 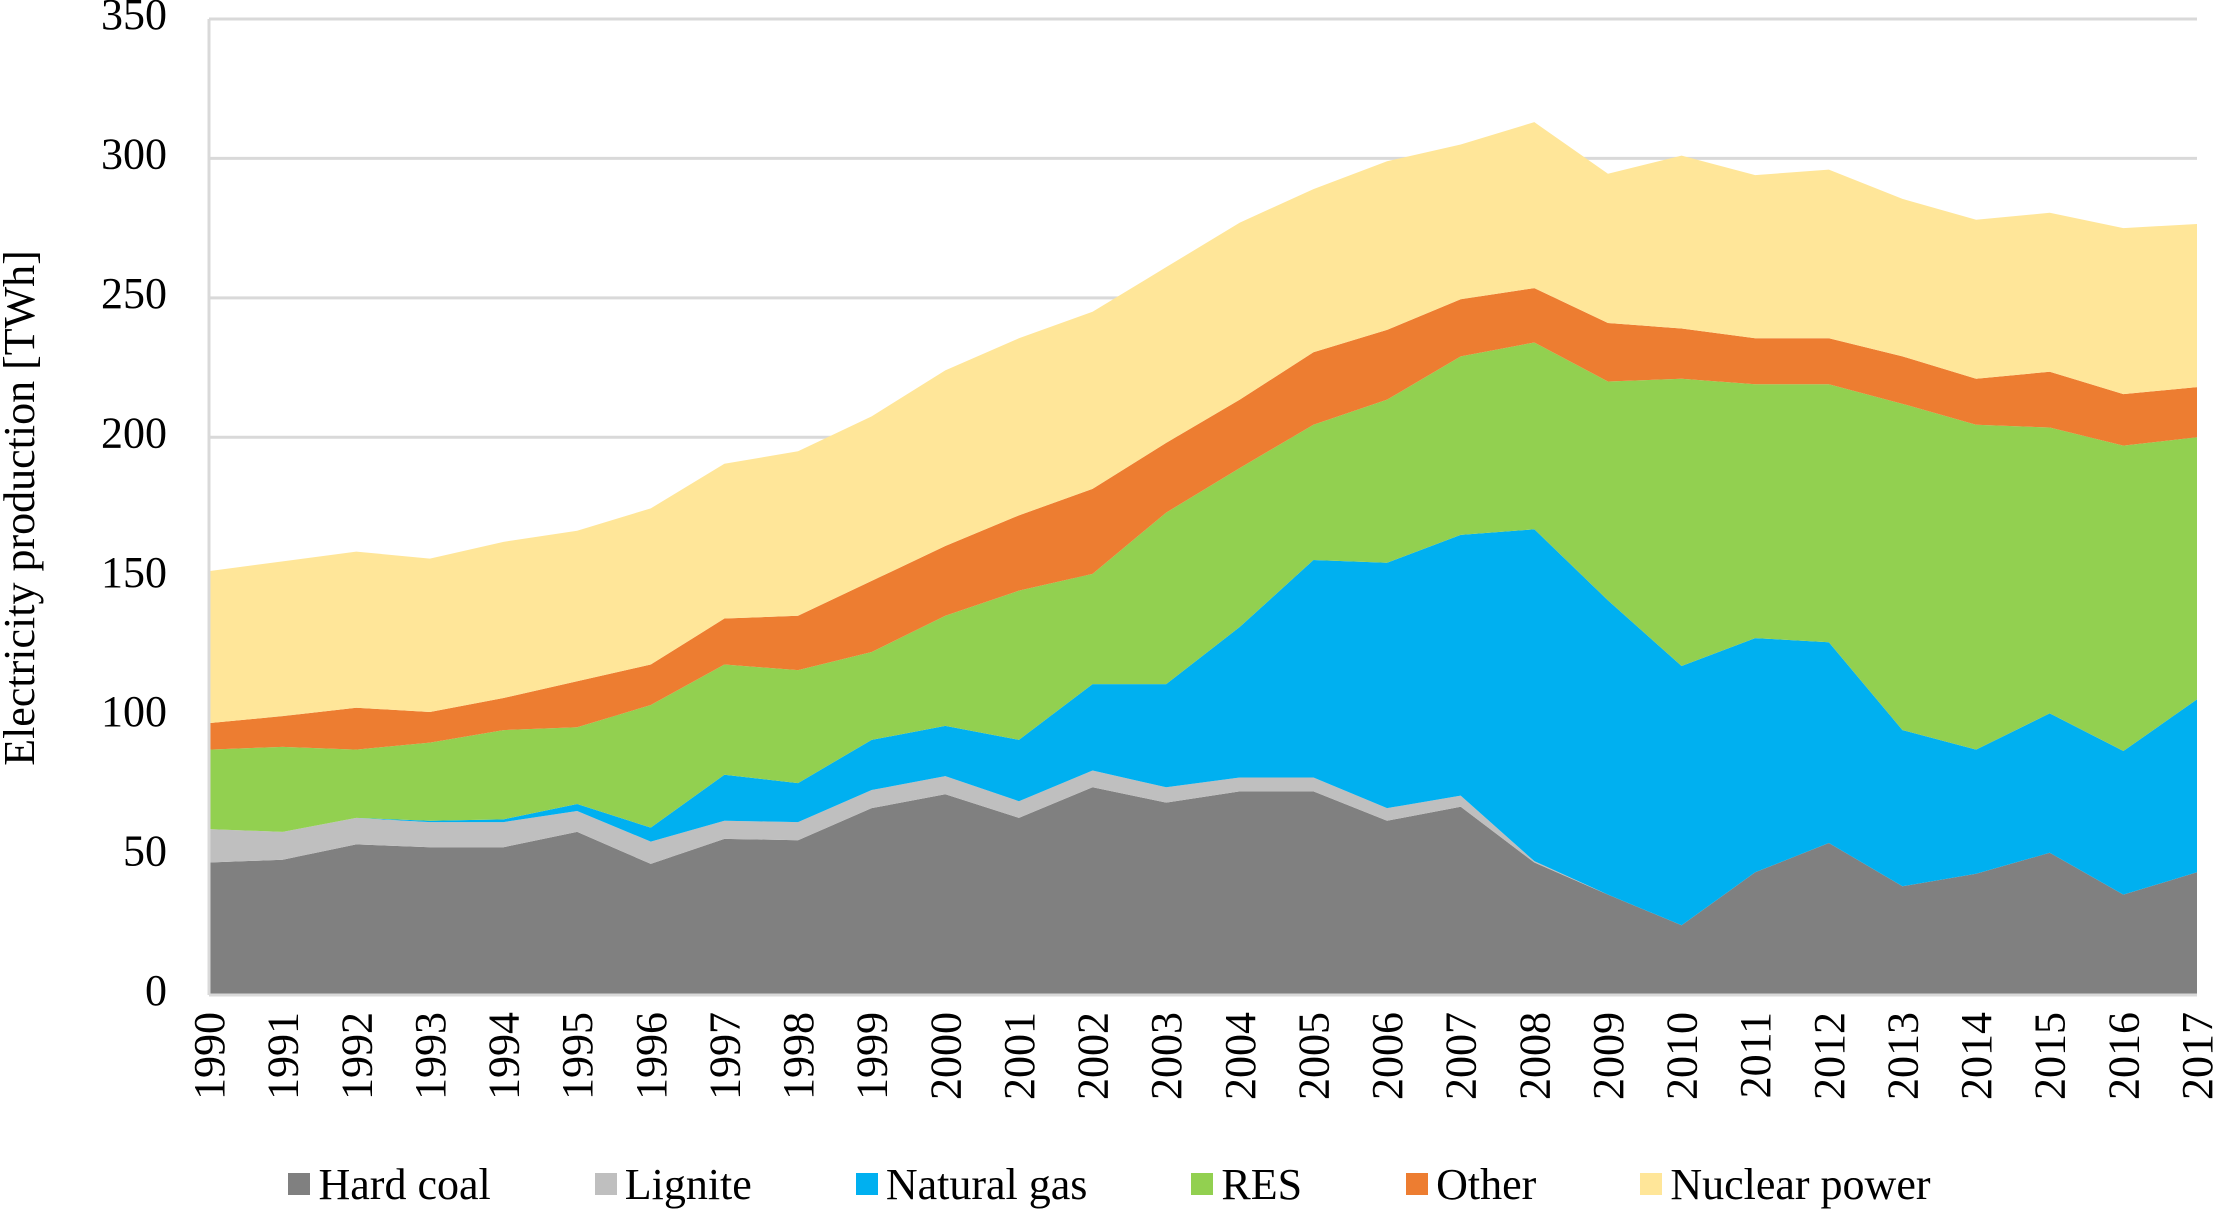 I want to click on x-tick-label: 1996, so click(x=651, y=1056).